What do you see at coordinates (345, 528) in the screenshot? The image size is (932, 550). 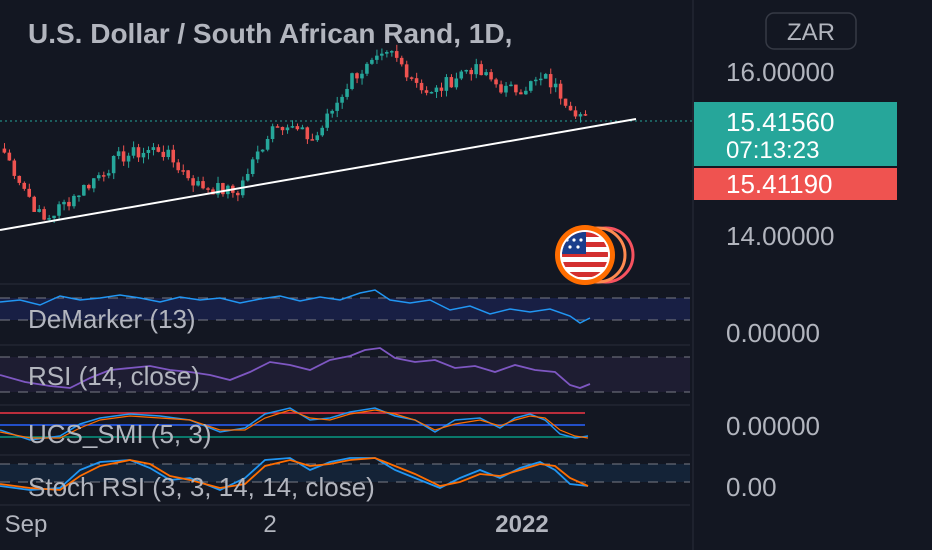 I see `time-axis` at bounding box center [345, 528].